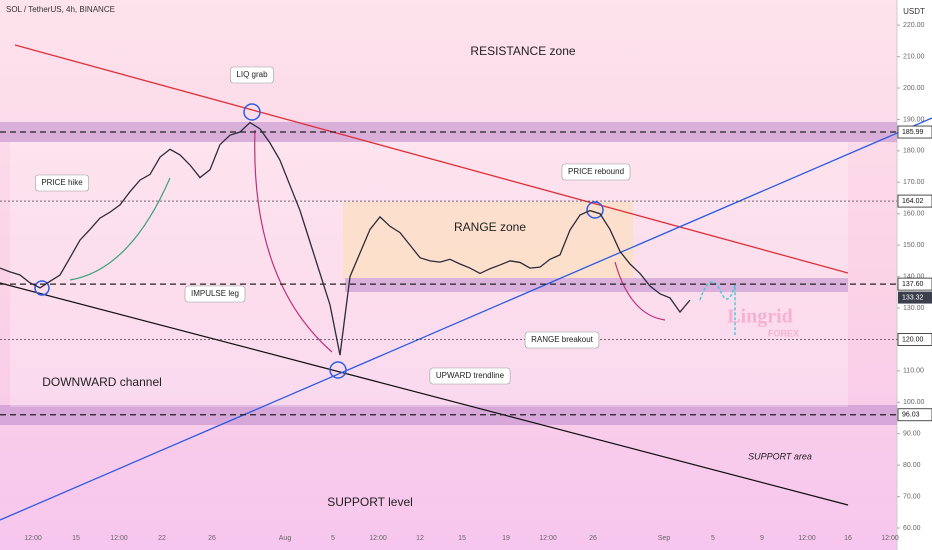 The image size is (932, 550). I want to click on x-tick-label: 12, so click(420, 538).